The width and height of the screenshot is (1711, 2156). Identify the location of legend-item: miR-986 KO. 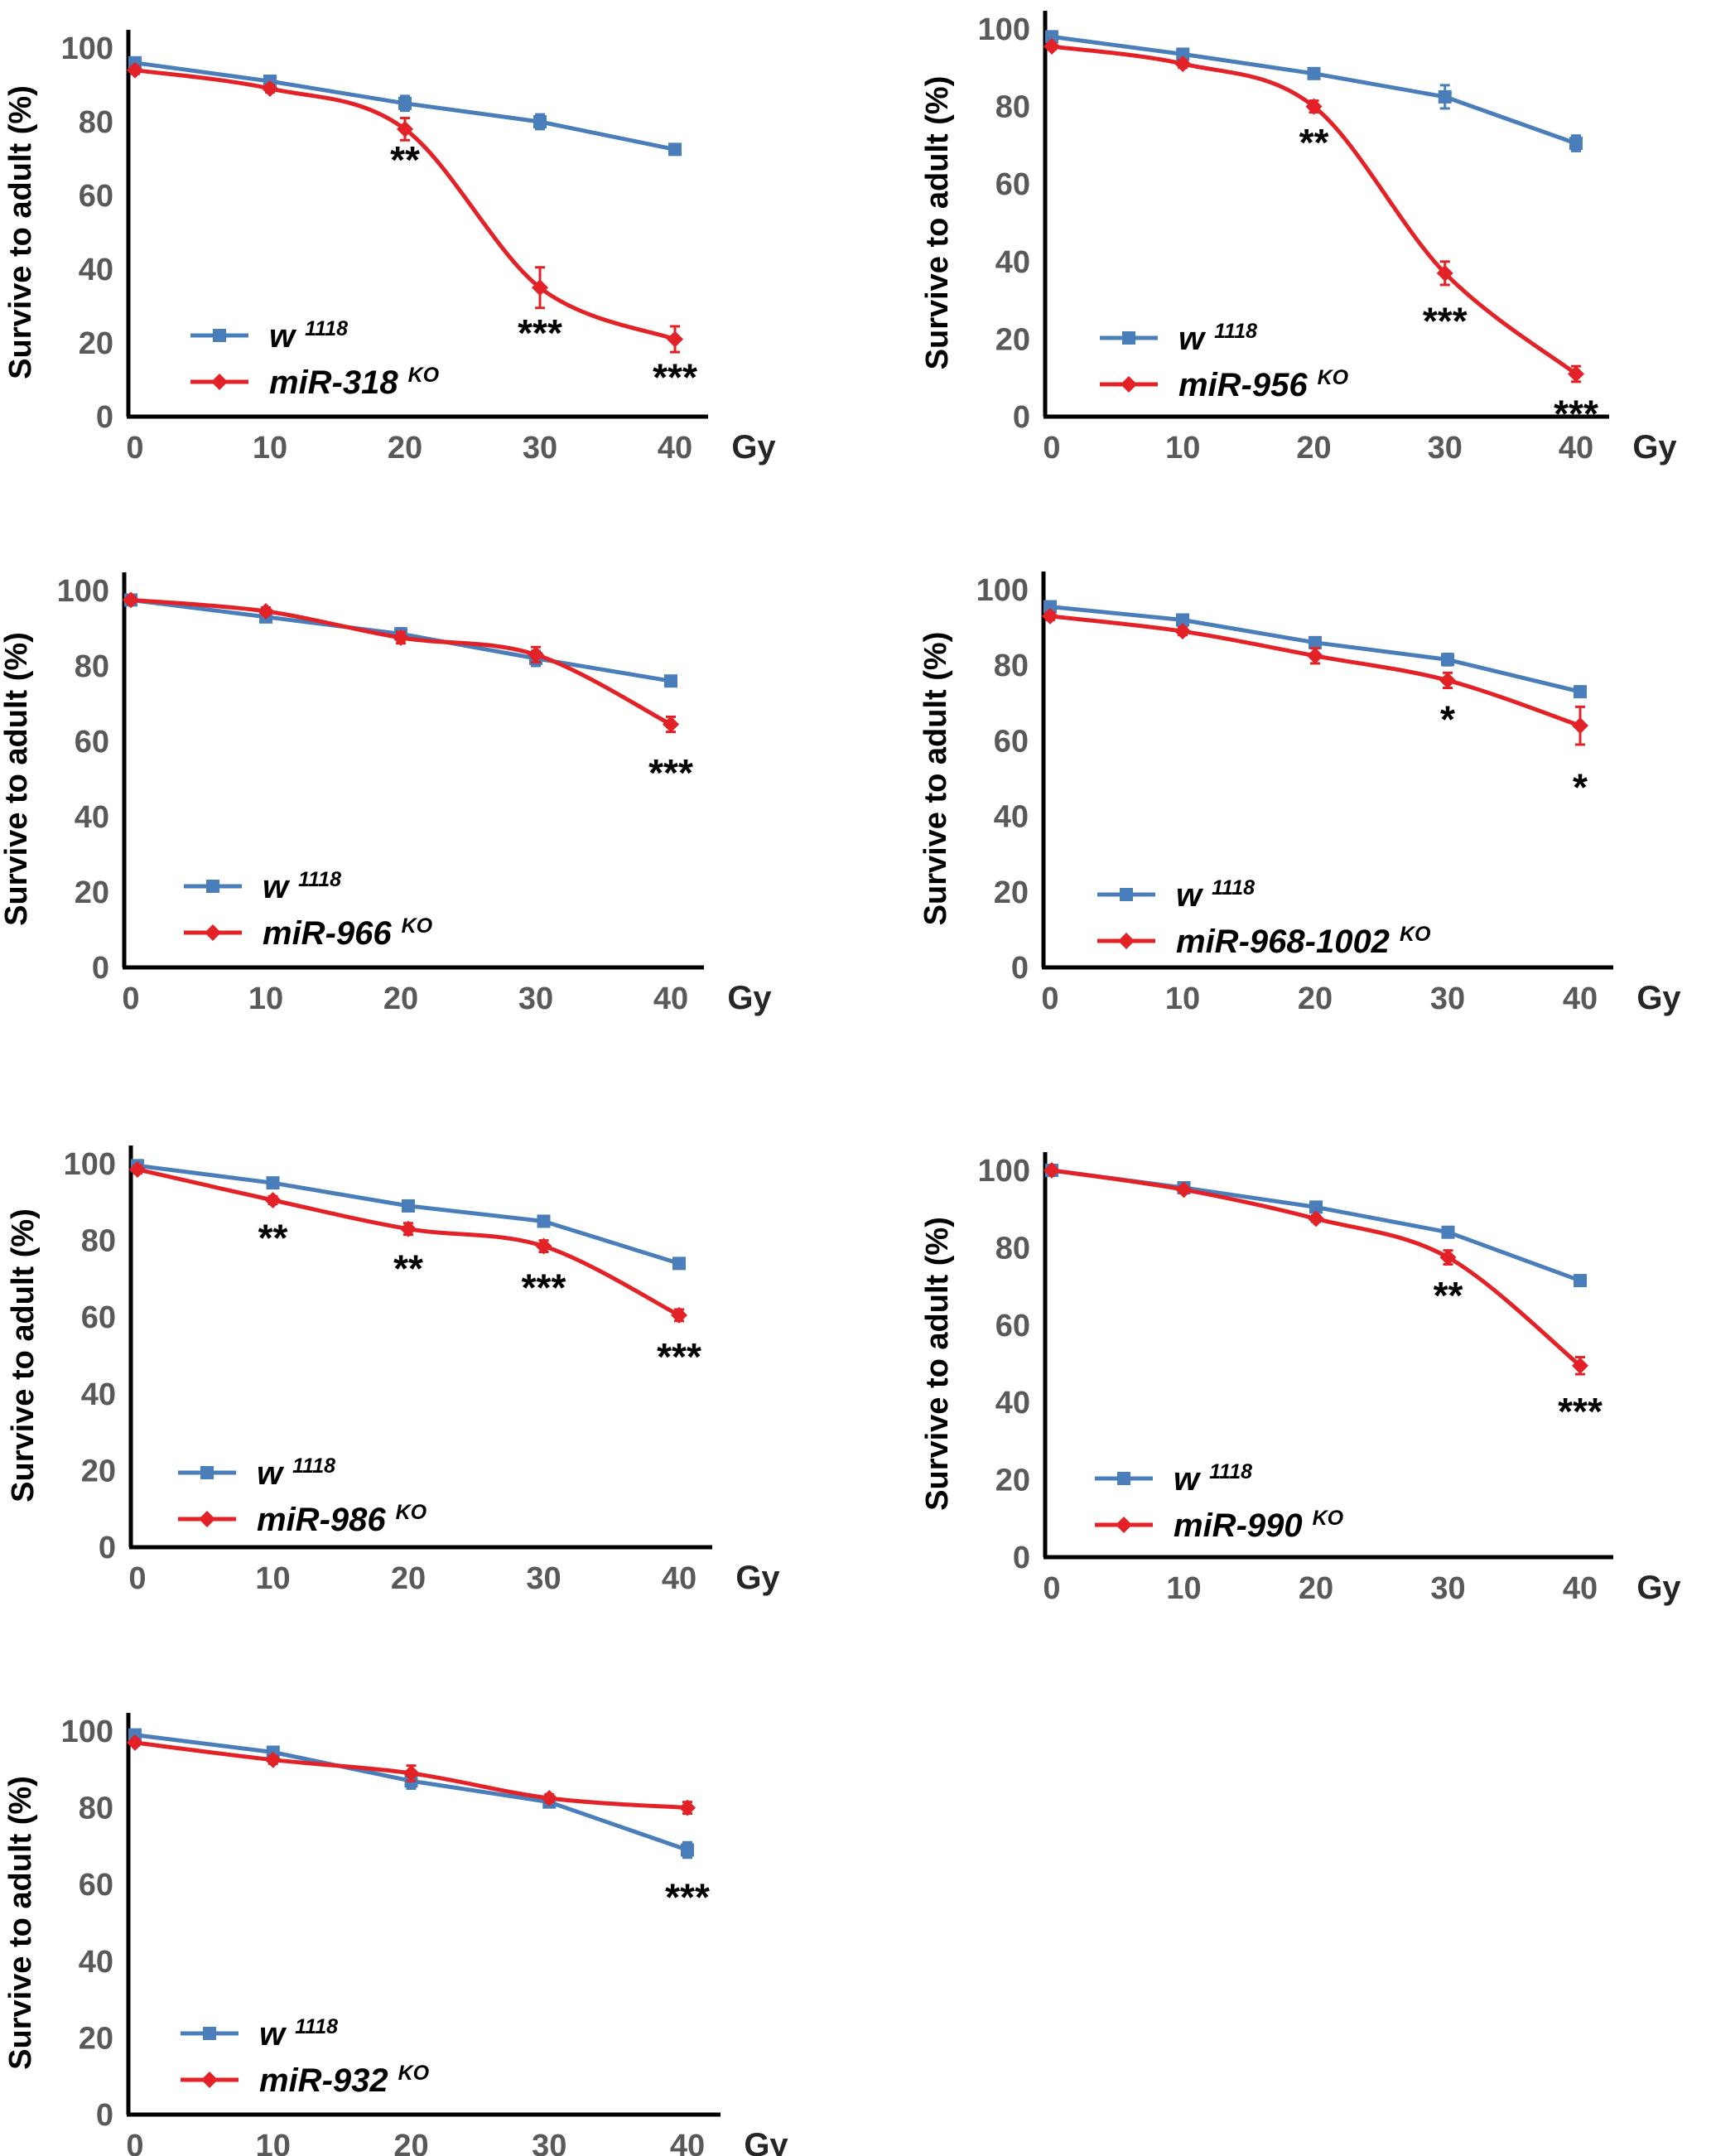
(302, 1520).